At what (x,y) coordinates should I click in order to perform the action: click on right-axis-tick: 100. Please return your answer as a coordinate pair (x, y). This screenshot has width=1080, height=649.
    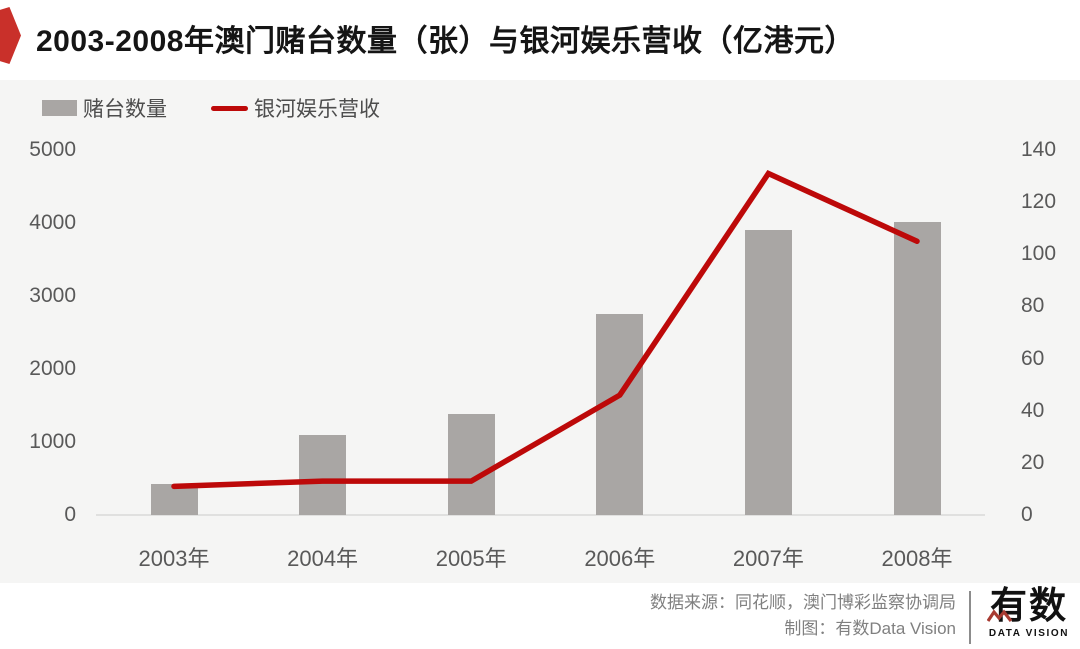
    Looking at the image, I should click on (1039, 254).